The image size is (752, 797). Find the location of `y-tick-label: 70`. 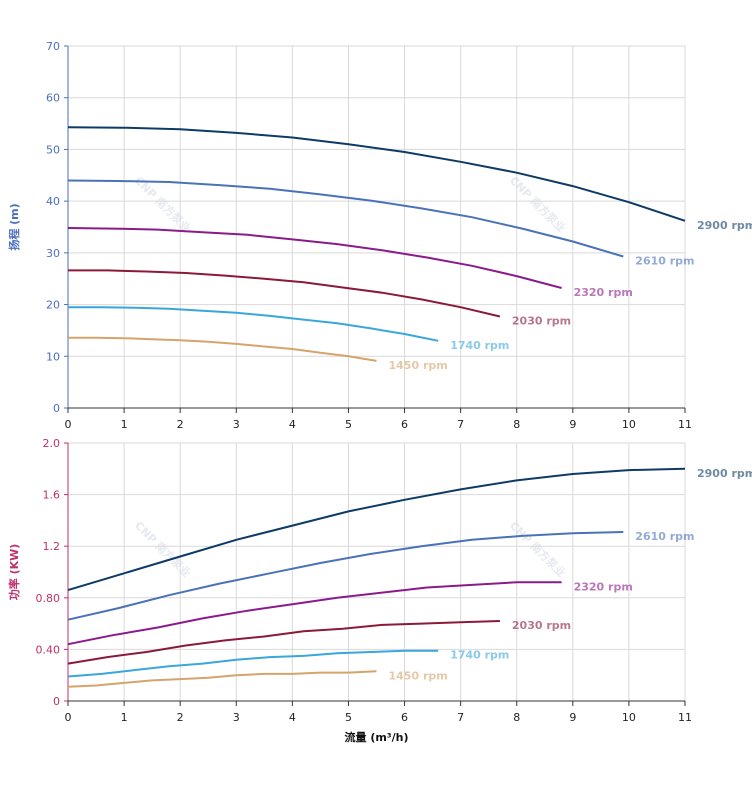

y-tick-label: 70 is located at coordinates (53, 46).